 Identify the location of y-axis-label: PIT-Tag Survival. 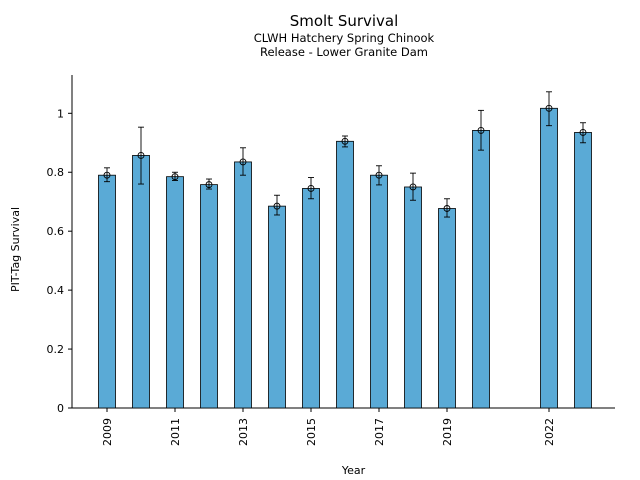
(15, 249).